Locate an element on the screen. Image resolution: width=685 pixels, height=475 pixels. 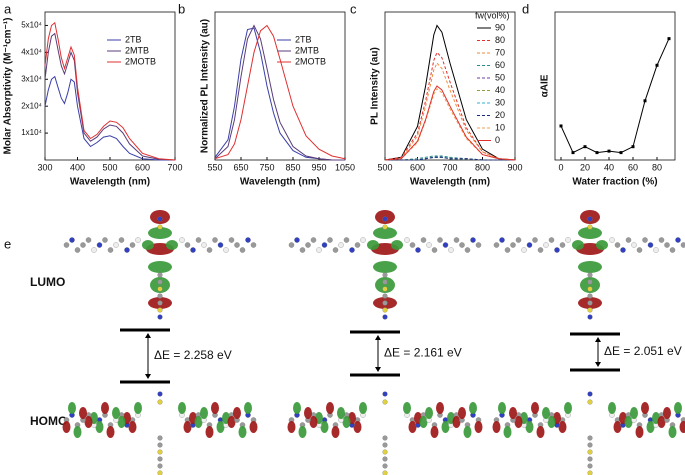
x-tick-label: 1050 is located at coordinates (345, 167).